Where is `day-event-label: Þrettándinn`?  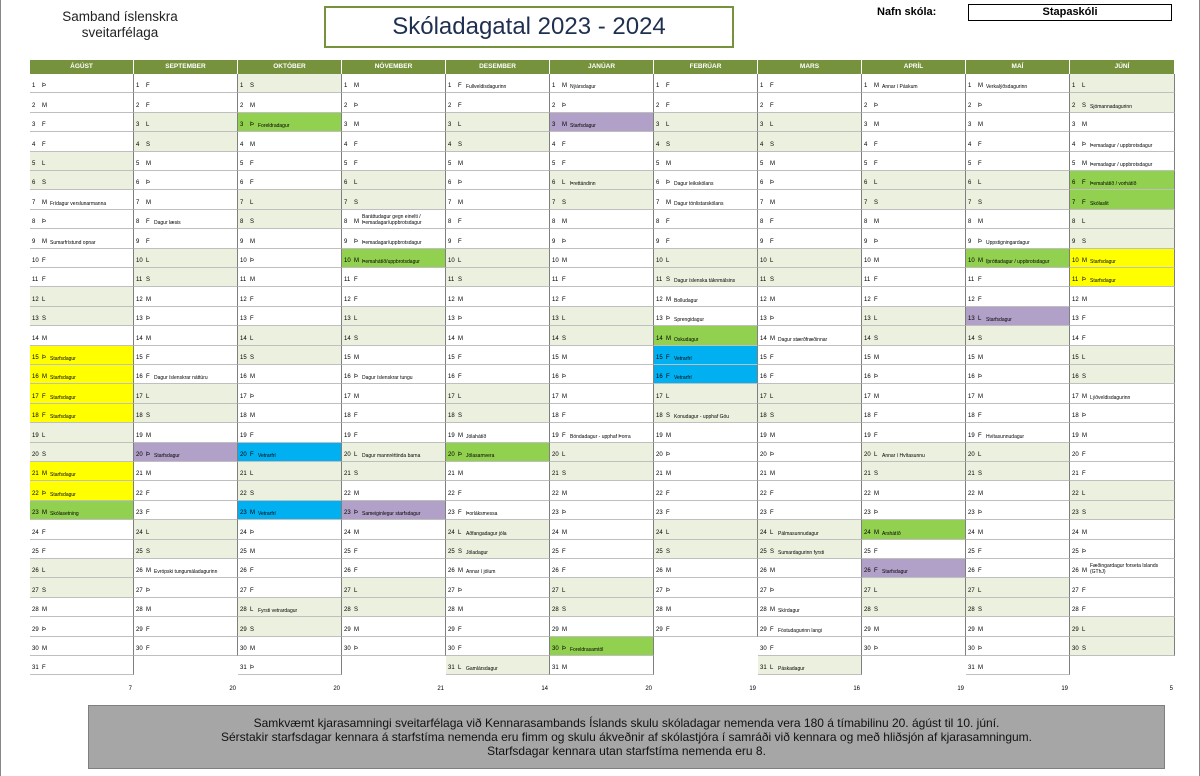
day-event-label: Þrettándinn is located at coordinates (583, 184).